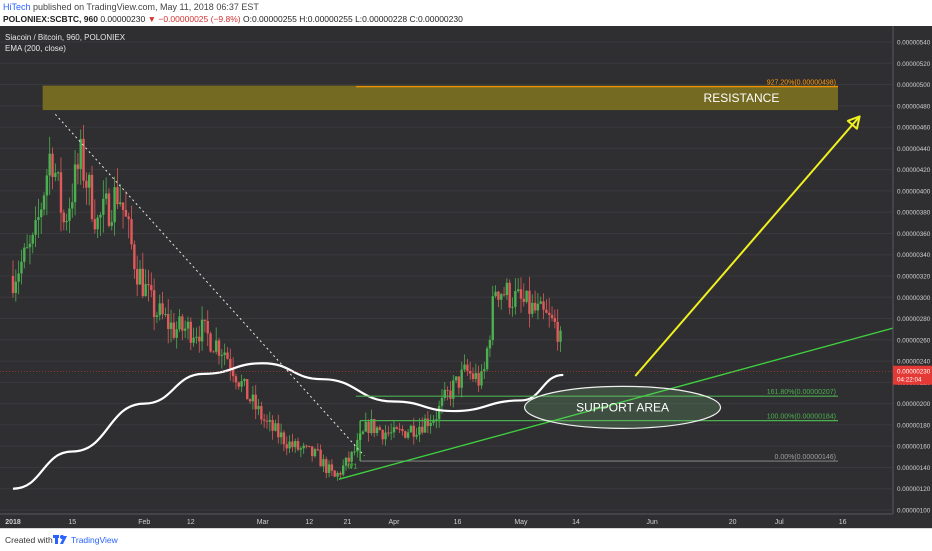  Describe the element at coordinates (622, 407) in the screenshot. I see `support-area-label: SUPPORT AREA` at that location.